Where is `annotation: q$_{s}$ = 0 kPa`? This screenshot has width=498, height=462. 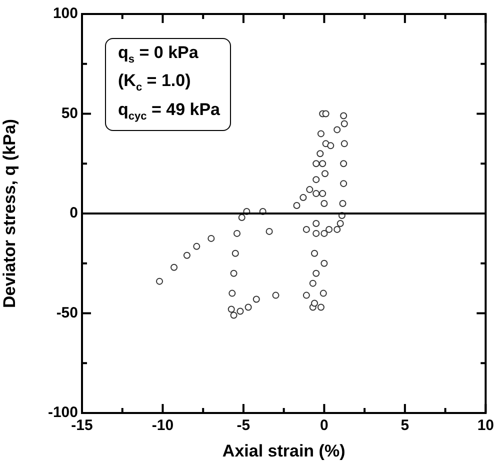 annotation: q$_{s}$ = 0 kPa is located at coordinates (159, 55).